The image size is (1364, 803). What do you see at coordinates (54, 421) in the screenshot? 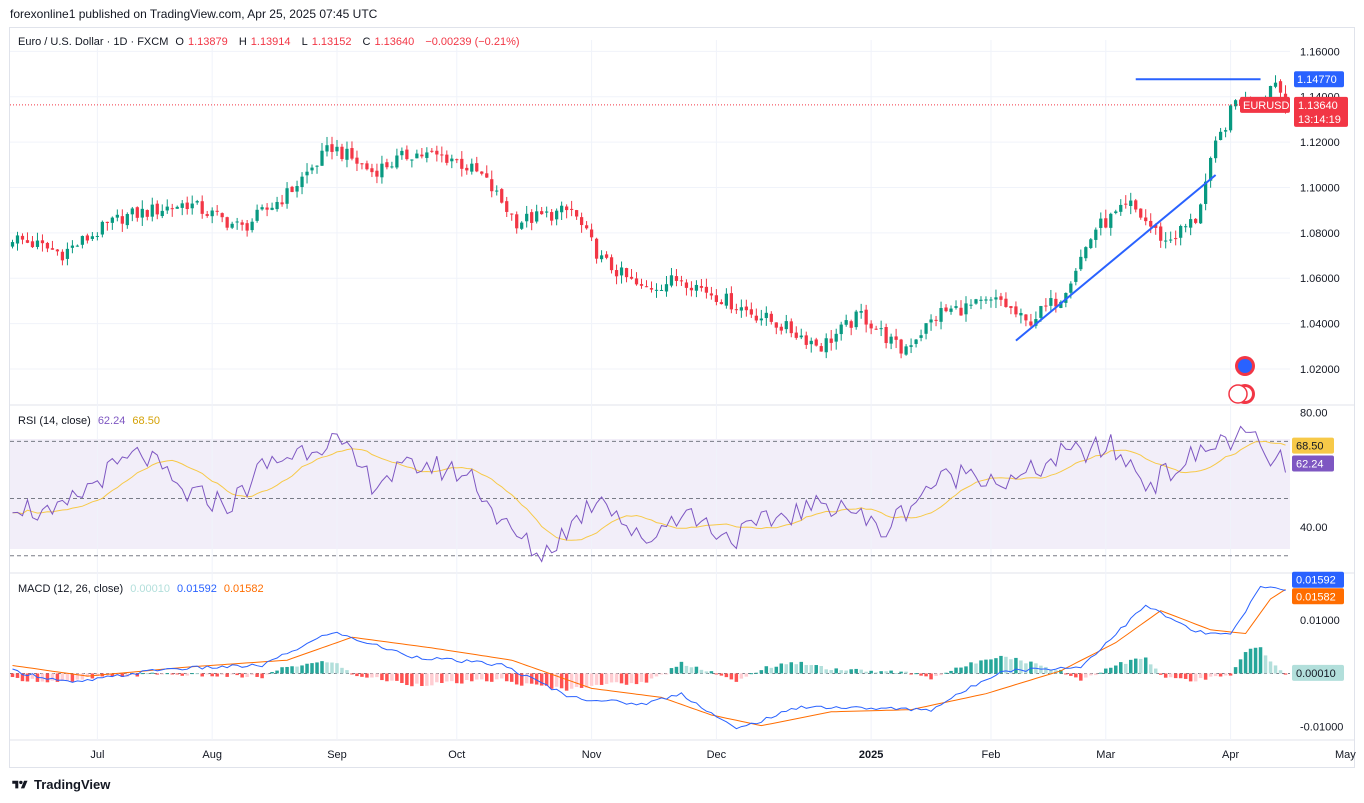
I see `rsi-title: RSI (14, close)` at bounding box center [54, 421].